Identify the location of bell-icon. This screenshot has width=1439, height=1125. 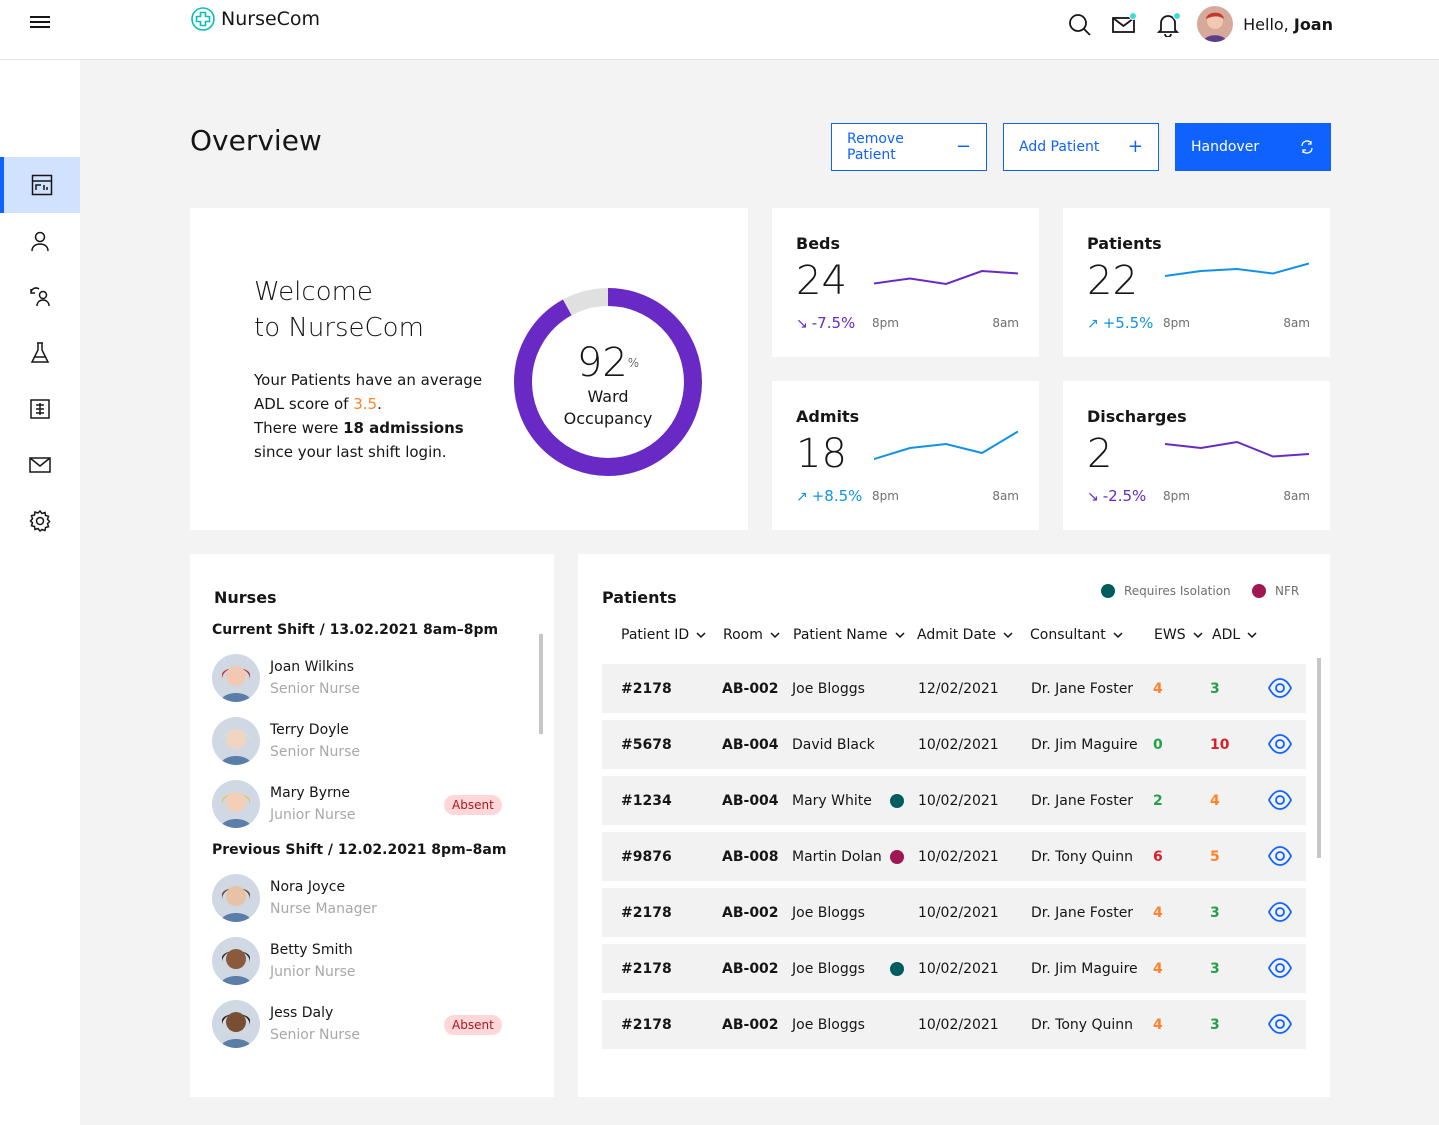
(1168, 24).